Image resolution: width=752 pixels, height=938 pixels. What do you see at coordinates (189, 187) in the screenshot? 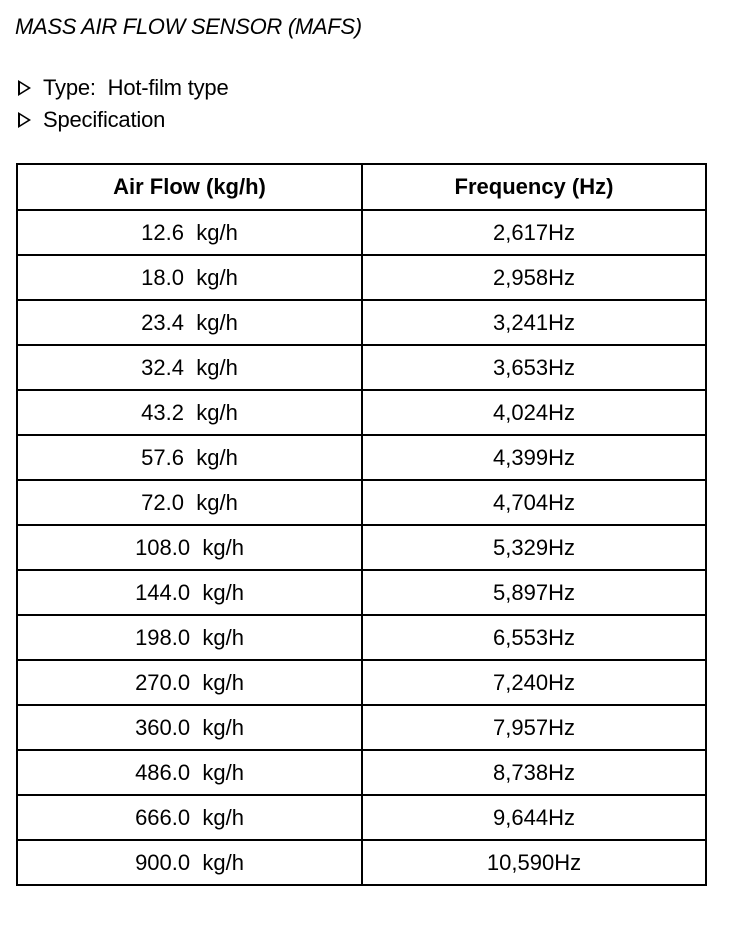
I see `header-air-flow: Air Flow (kg/h)` at bounding box center [189, 187].